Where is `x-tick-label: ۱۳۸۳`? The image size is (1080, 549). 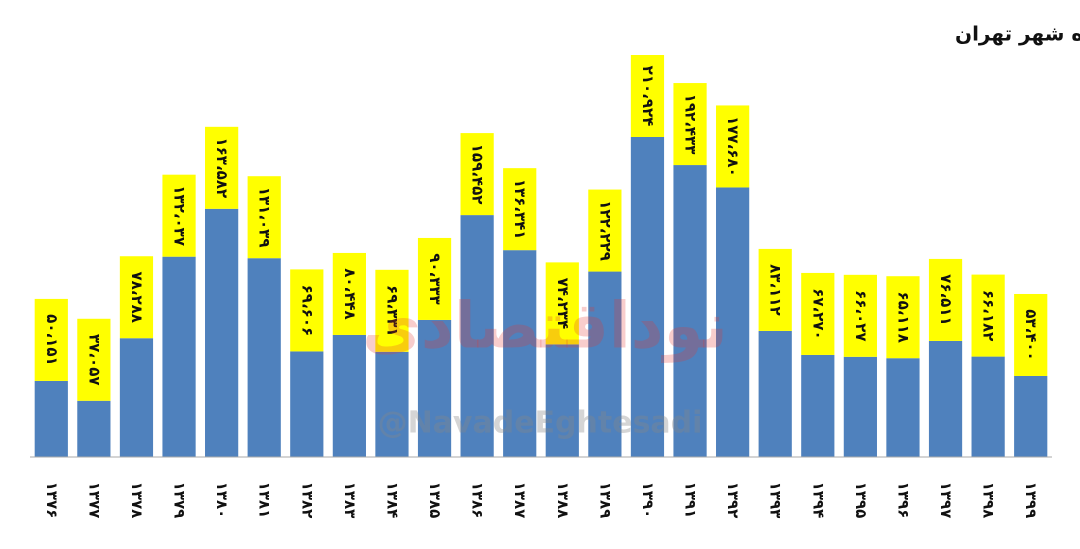
x-tick-label: ۱۳۸۳ is located at coordinates (350, 500).